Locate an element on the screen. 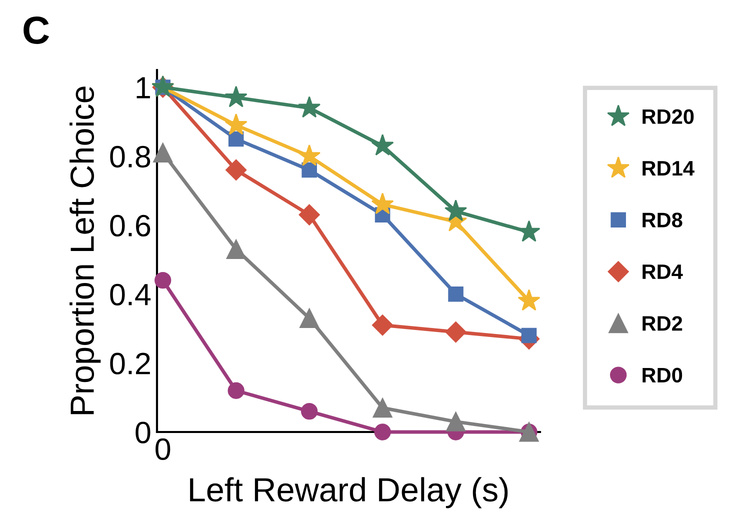  legend-label: RD8 is located at coordinates (662, 220).